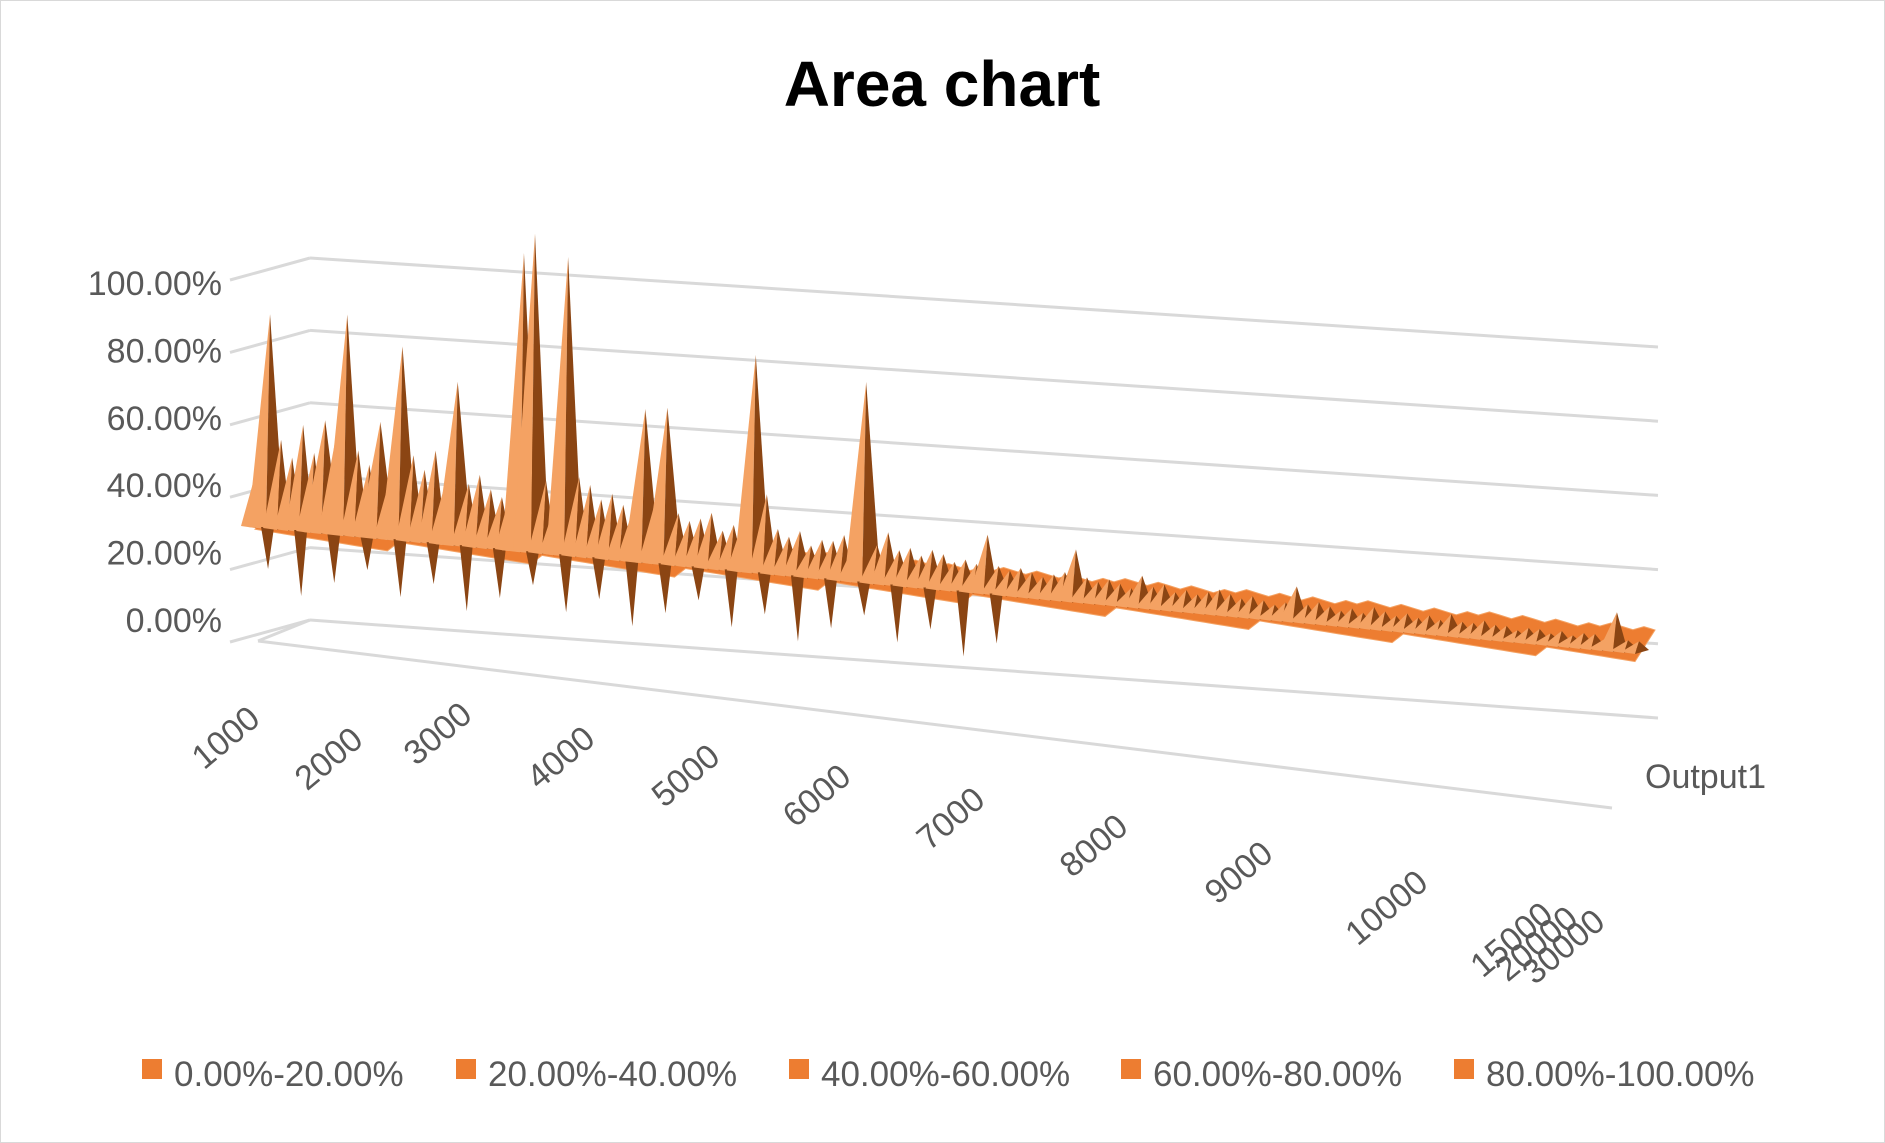 The image size is (1885, 1143). What do you see at coordinates (1464, 1069) in the screenshot?
I see `legend-swatch` at bounding box center [1464, 1069].